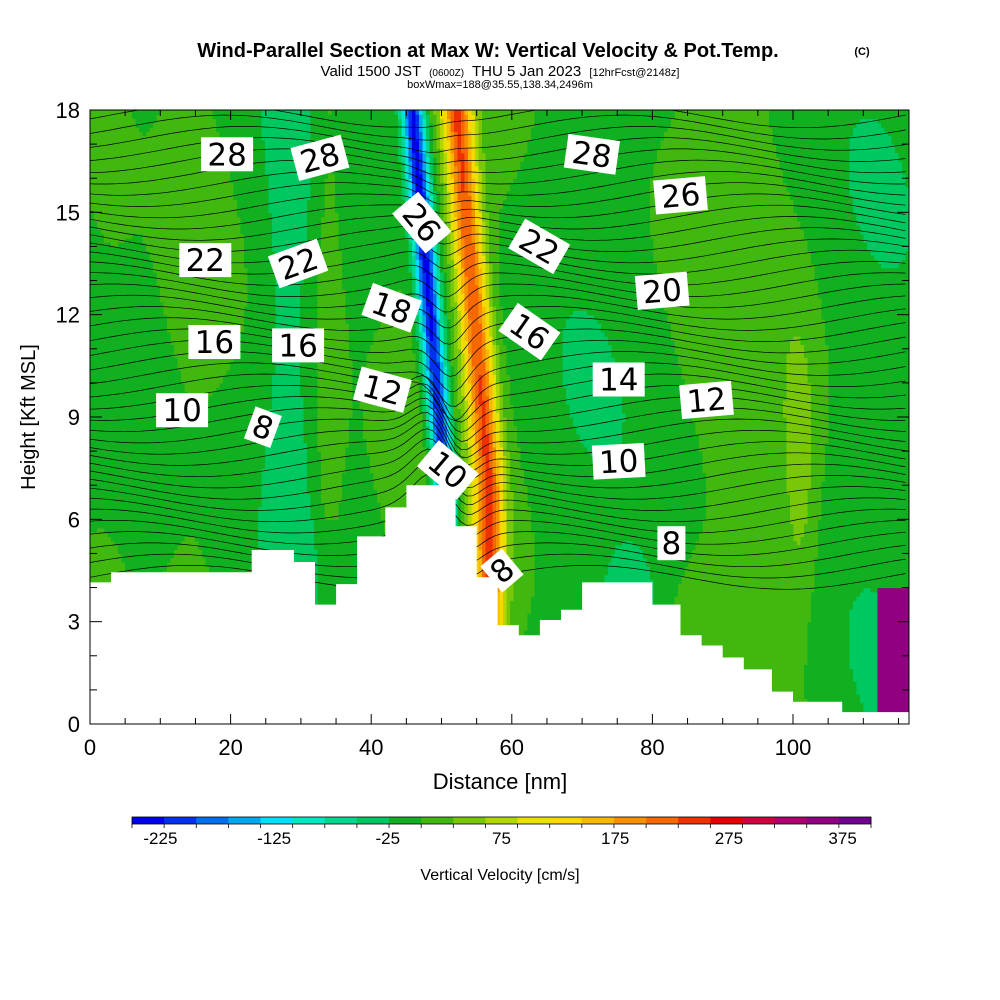 The image size is (1000, 1000). What do you see at coordinates (74, 417) in the screenshot?
I see `y-tick-label: 9` at bounding box center [74, 417].